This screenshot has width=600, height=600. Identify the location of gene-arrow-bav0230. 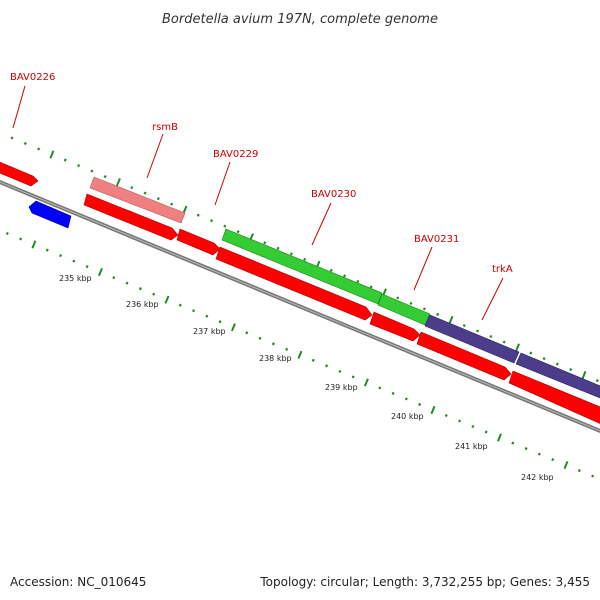
(302, 266).